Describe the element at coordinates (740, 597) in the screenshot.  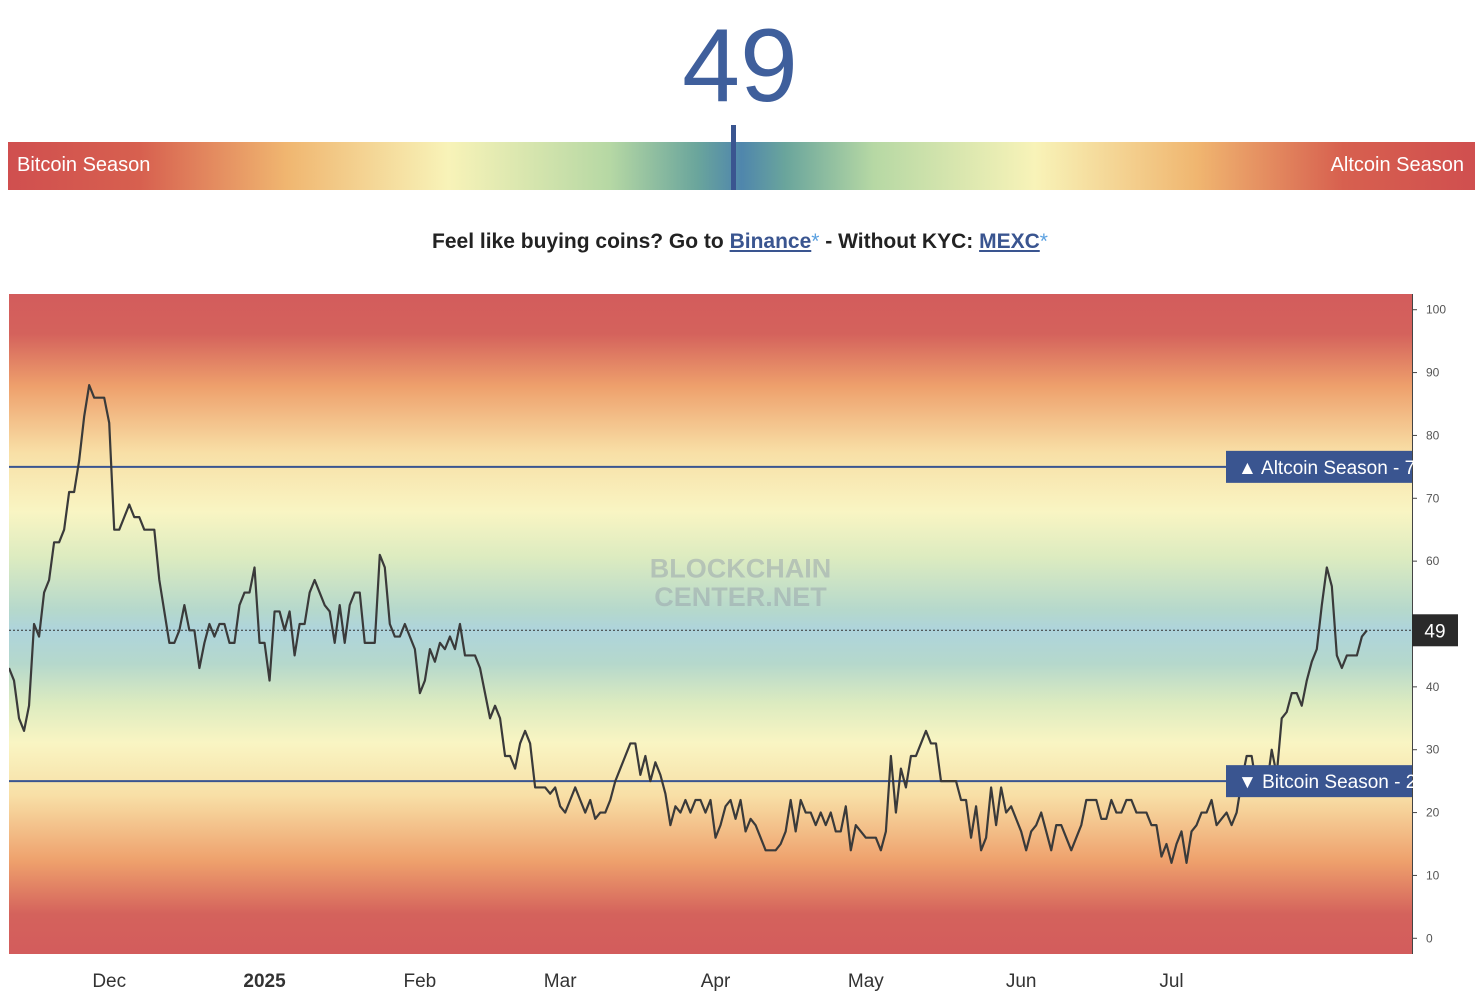
I see `watermark-line-2: CENTER.NET` at that location.